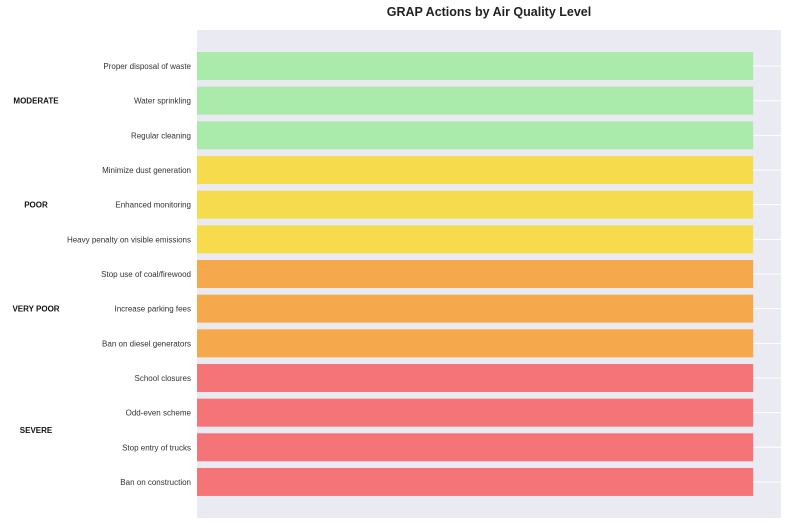  Describe the element at coordinates (156, 447) in the screenshot. I see `y-tick-label: Stop entry of trucks` at that location.